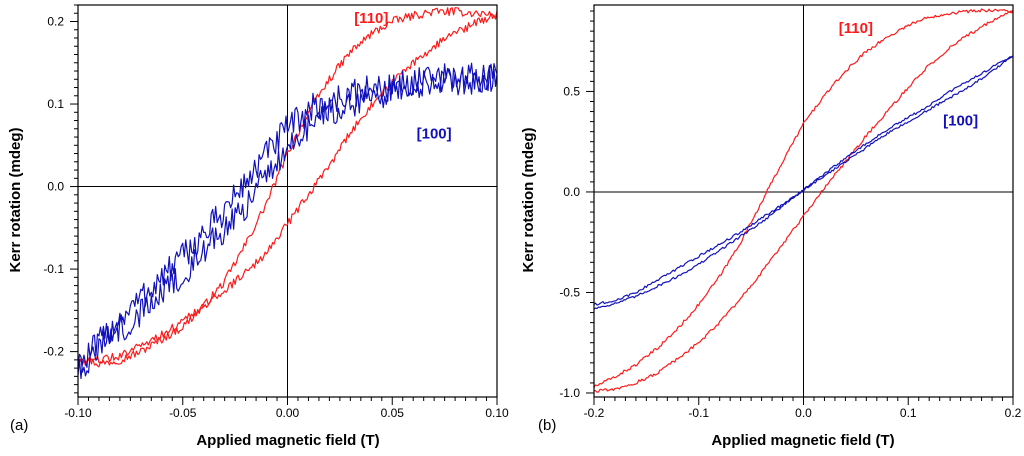  What do you see at coordinates (569, 292) in the screenshot?
I see `panel-b-y-tick-label: -0.5` at bounding box center [569, 292].